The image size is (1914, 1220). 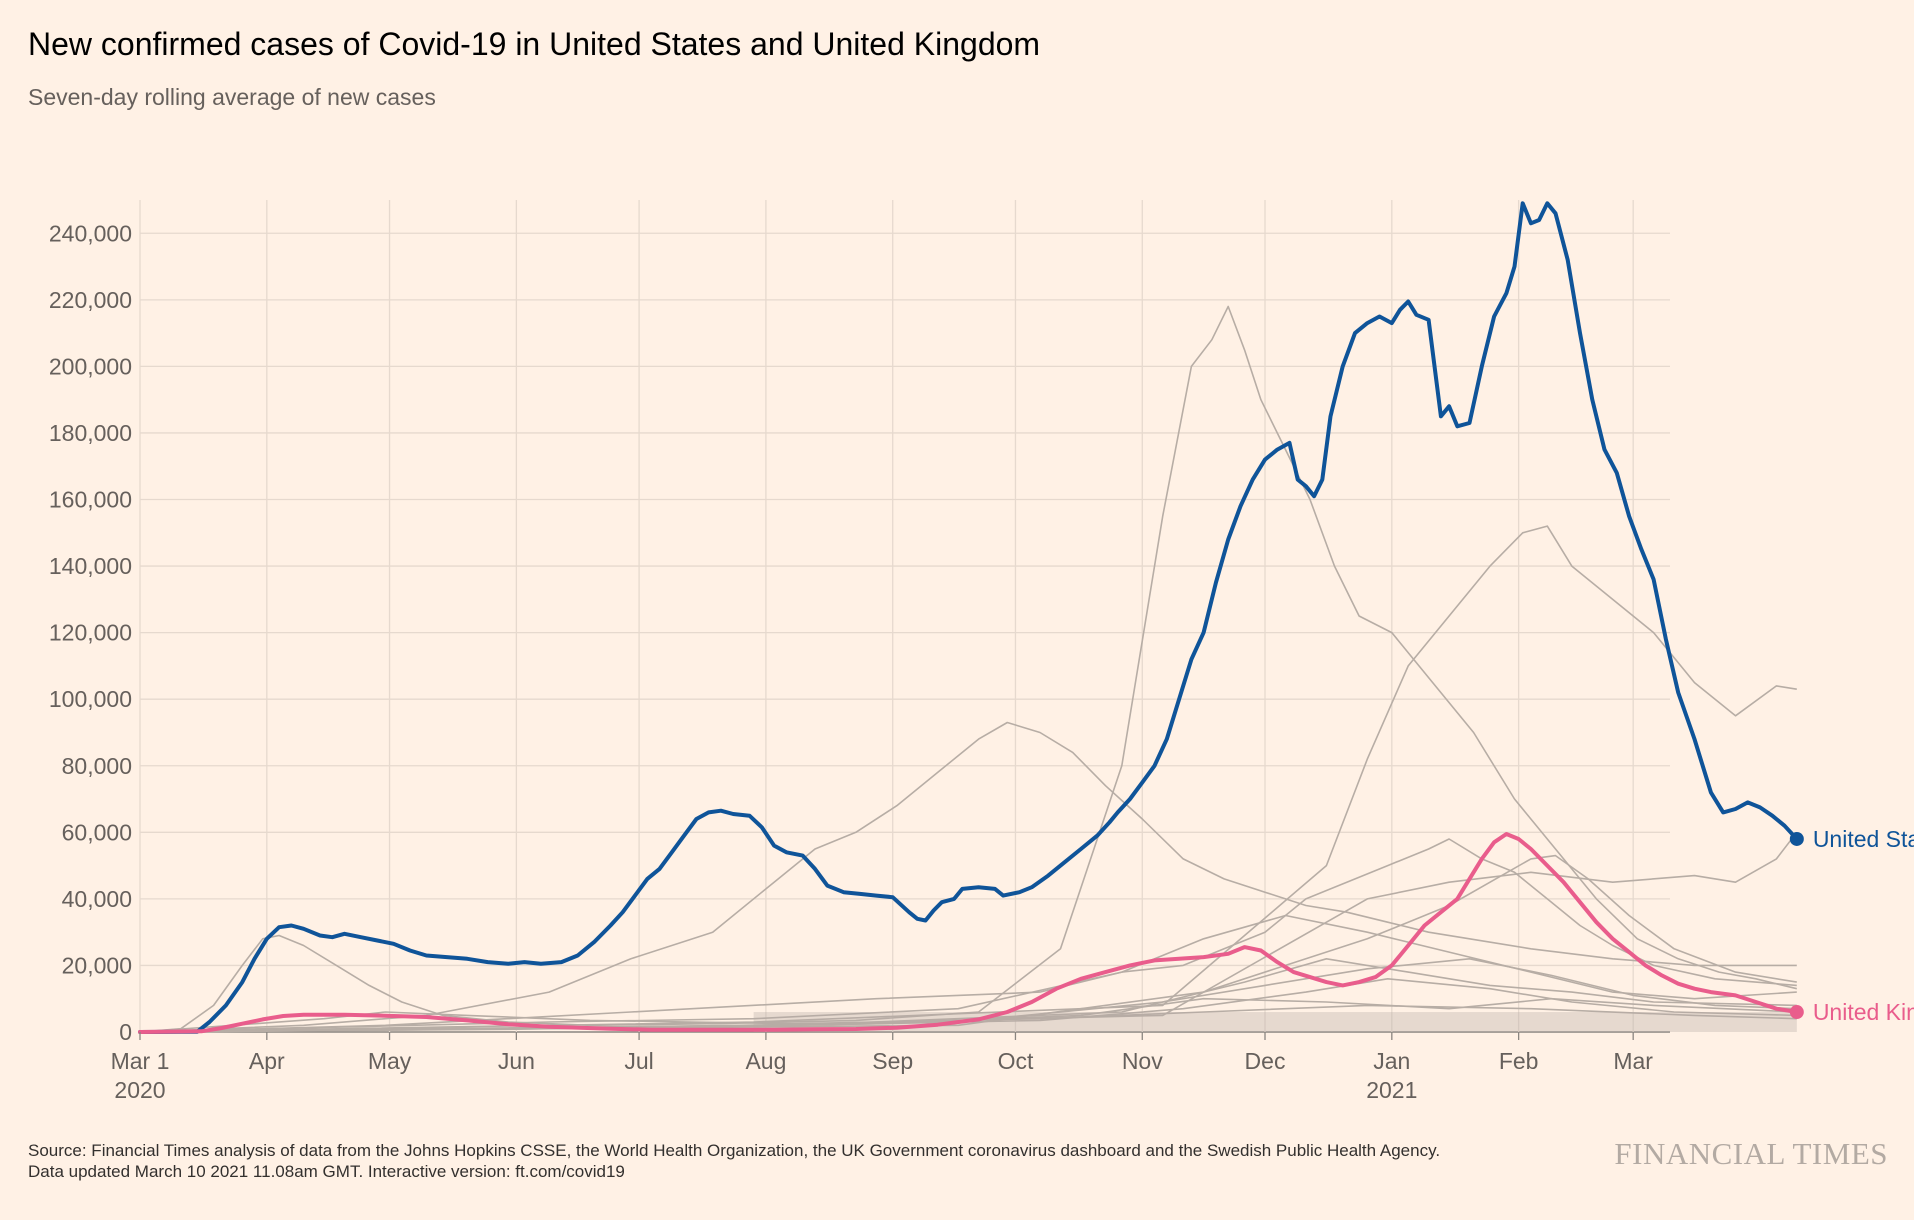 What do you see at coordinates (90, 699) in the screenshot?
I see `y-tick-label: 100,000` at bounding box center [90, 699].